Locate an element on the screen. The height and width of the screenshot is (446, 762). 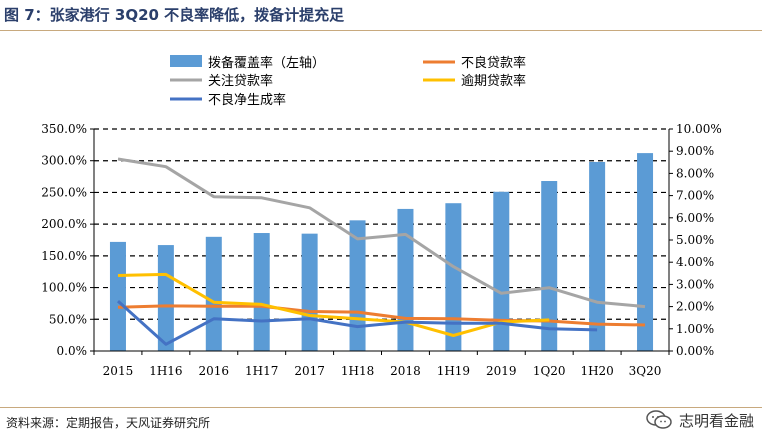
left-axis-tick-label: 300.0% is located at coordinates (64, 161).